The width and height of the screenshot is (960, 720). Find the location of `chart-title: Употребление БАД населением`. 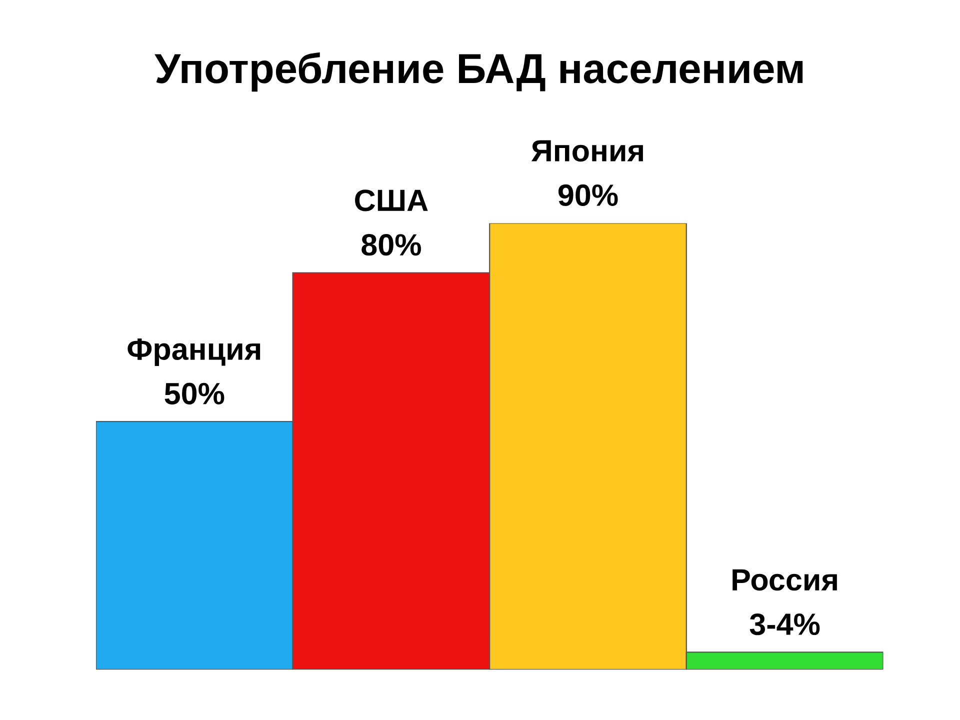

chart-title: Употребление БАД населением is located at coordinates (478, 72).